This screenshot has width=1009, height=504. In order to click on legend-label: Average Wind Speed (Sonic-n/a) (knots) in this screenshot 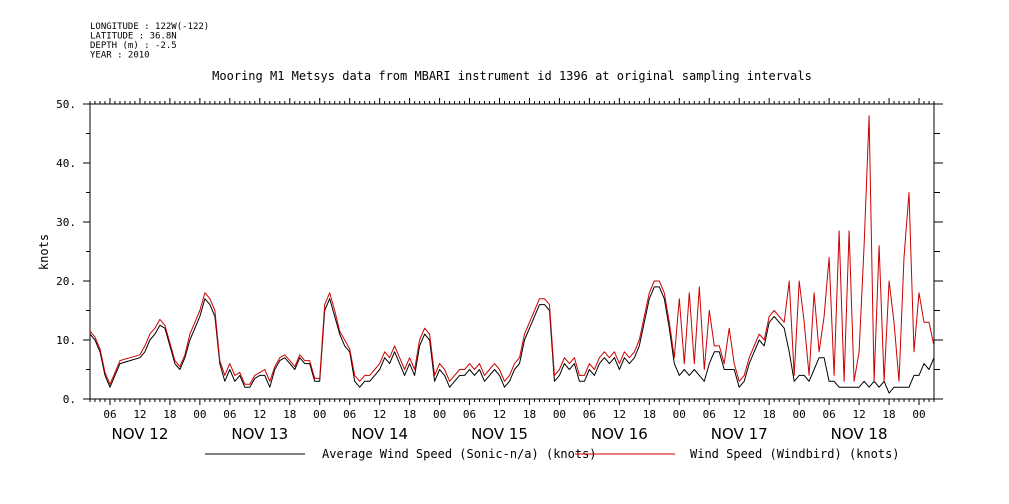, I will do `click(459, 454)`.